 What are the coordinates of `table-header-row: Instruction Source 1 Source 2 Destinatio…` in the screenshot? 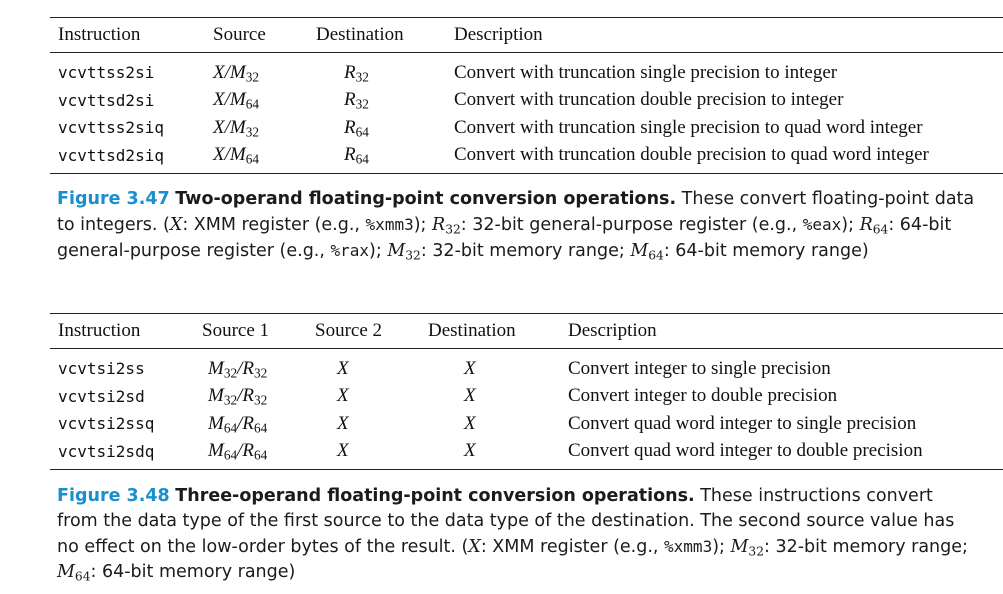 It's located at (526, 331).